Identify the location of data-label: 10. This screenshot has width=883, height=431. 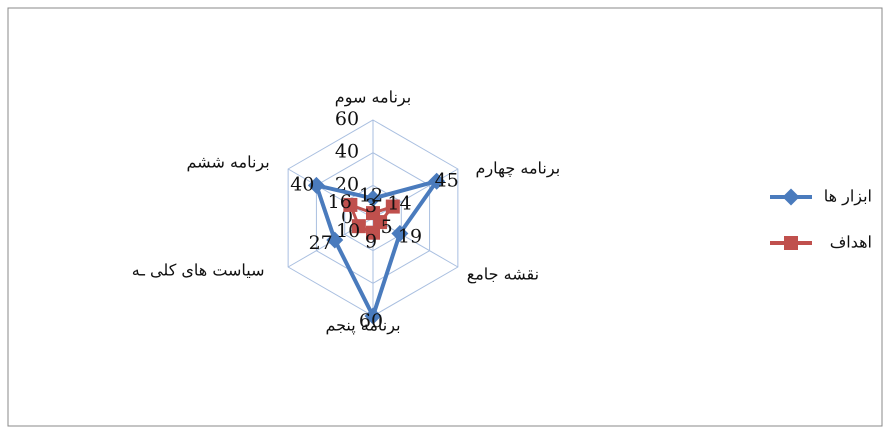
(348, 231).